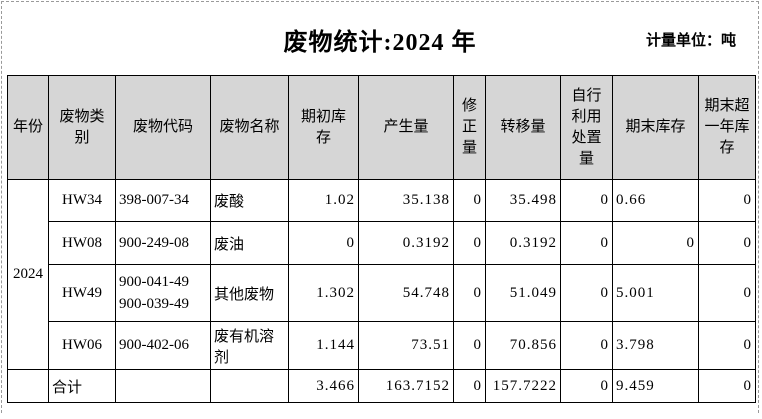 The width and height of the screenshot is (762, 419). Describe the element at coordinates (249, 293) in the screenshot. I see `name-cell: 其他废物` at that location.